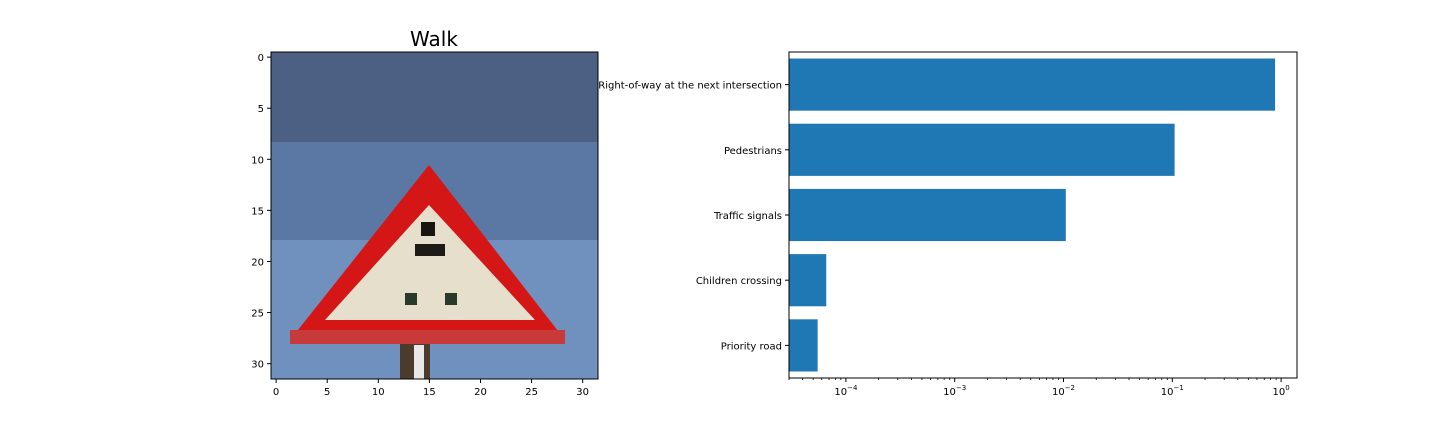  Describe the element at coordinates (451, 299) in the screenshot. I see `pedestrian-leg-right` at that location.